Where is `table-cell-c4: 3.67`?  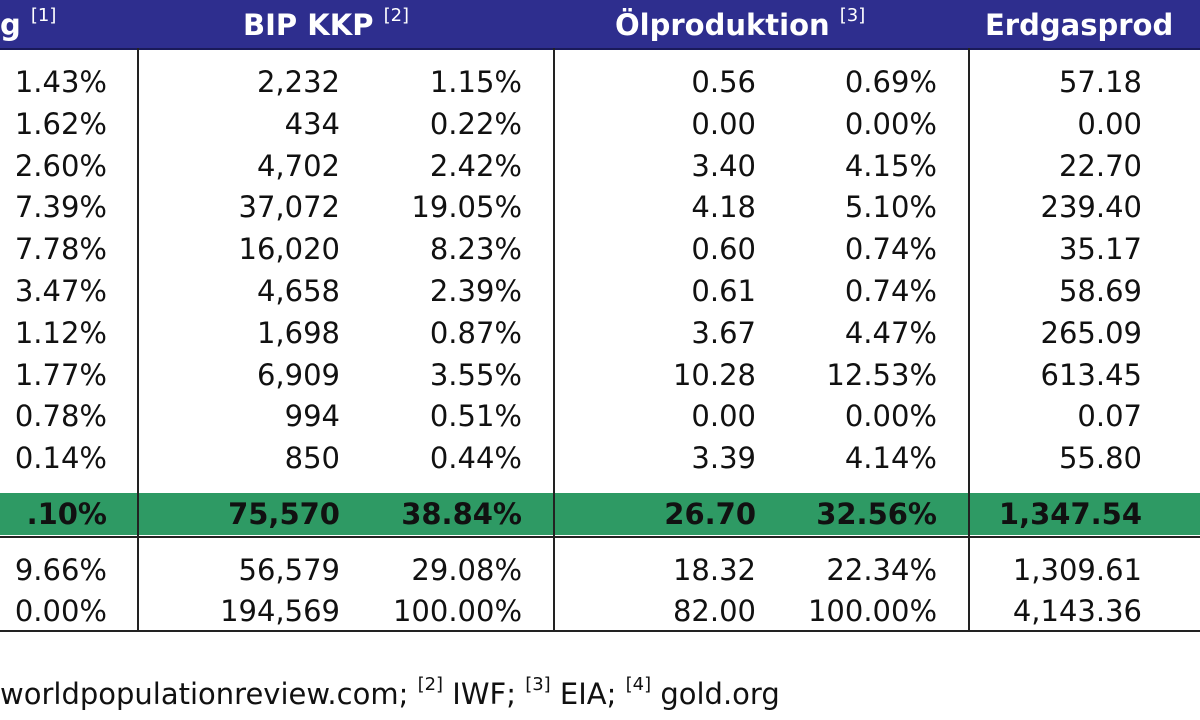
table-cell-c4: 3.67 is located at coordinates (723, 332).